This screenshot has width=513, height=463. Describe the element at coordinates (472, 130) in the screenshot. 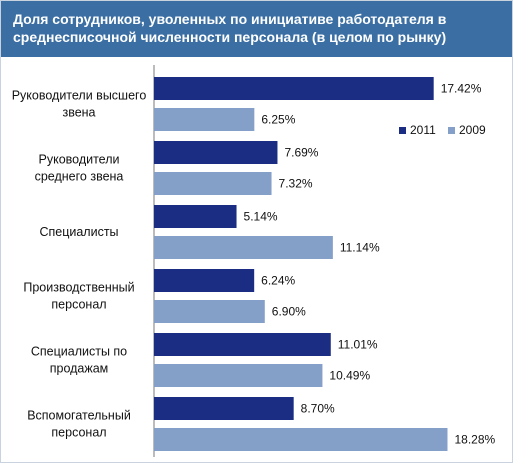

I see `legend-label: 2009` at that location.